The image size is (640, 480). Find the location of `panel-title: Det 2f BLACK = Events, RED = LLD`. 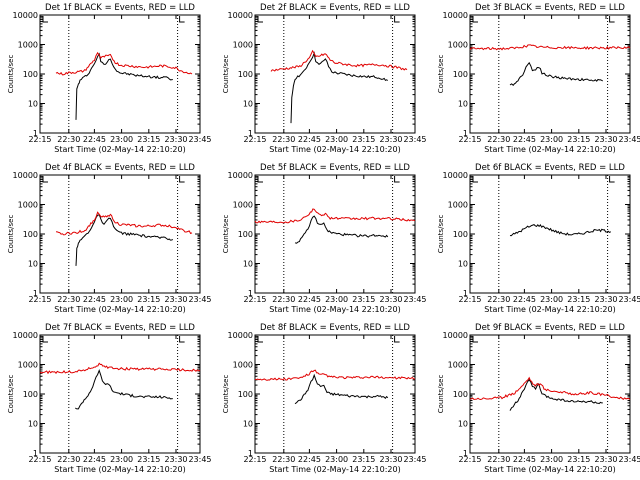

panel-title: Det 2f BLACK = Events, RED = LLD is located at coordinates (335, 8).